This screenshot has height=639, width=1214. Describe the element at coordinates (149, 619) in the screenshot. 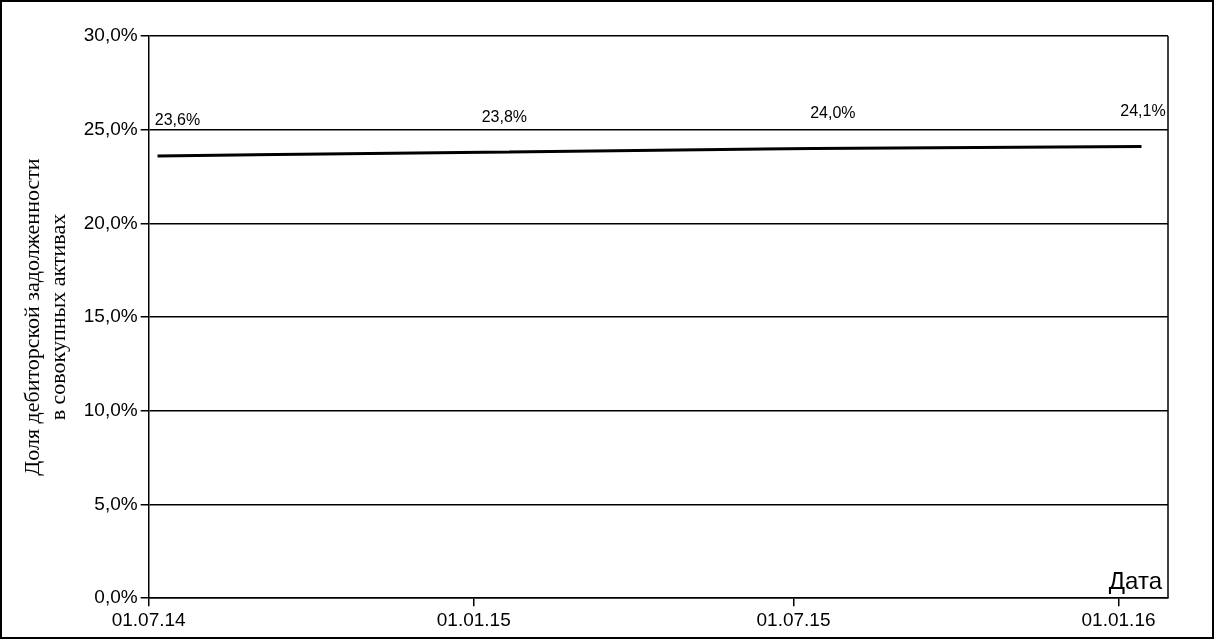

I see `x-tick-label: 01.07.14` at that location.